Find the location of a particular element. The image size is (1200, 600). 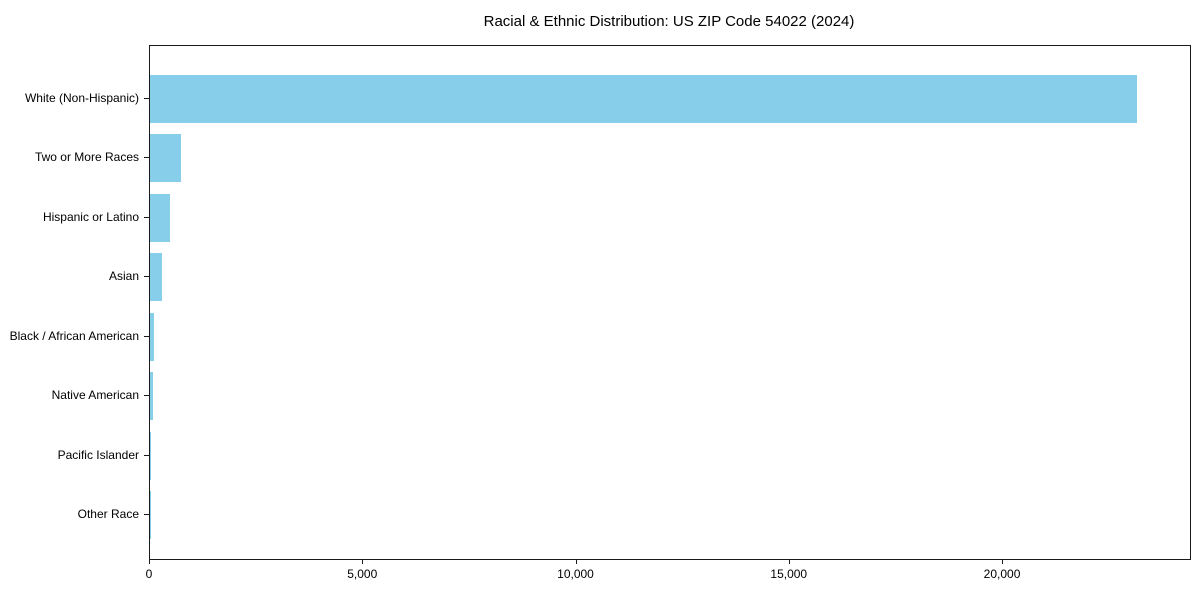

bar-hispanic-or-latino is located at coordinates (160, 217).